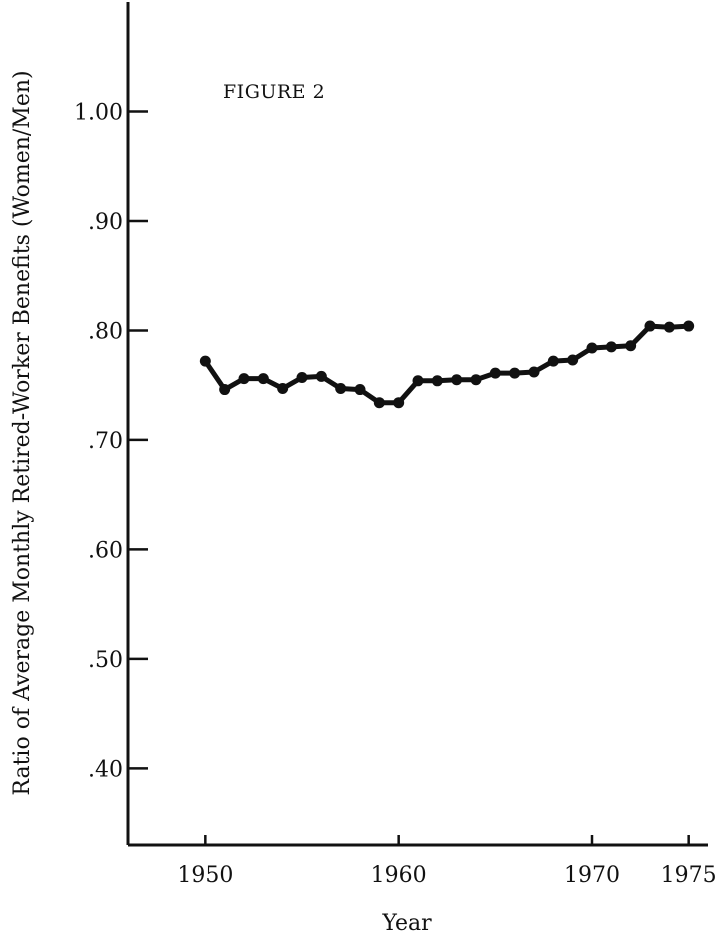 The height and width of the screenshot is (939, 715). Describe the element at coordinates (98, 112) in the screenshot. I see `y-tick-label: 1.00` at that location.